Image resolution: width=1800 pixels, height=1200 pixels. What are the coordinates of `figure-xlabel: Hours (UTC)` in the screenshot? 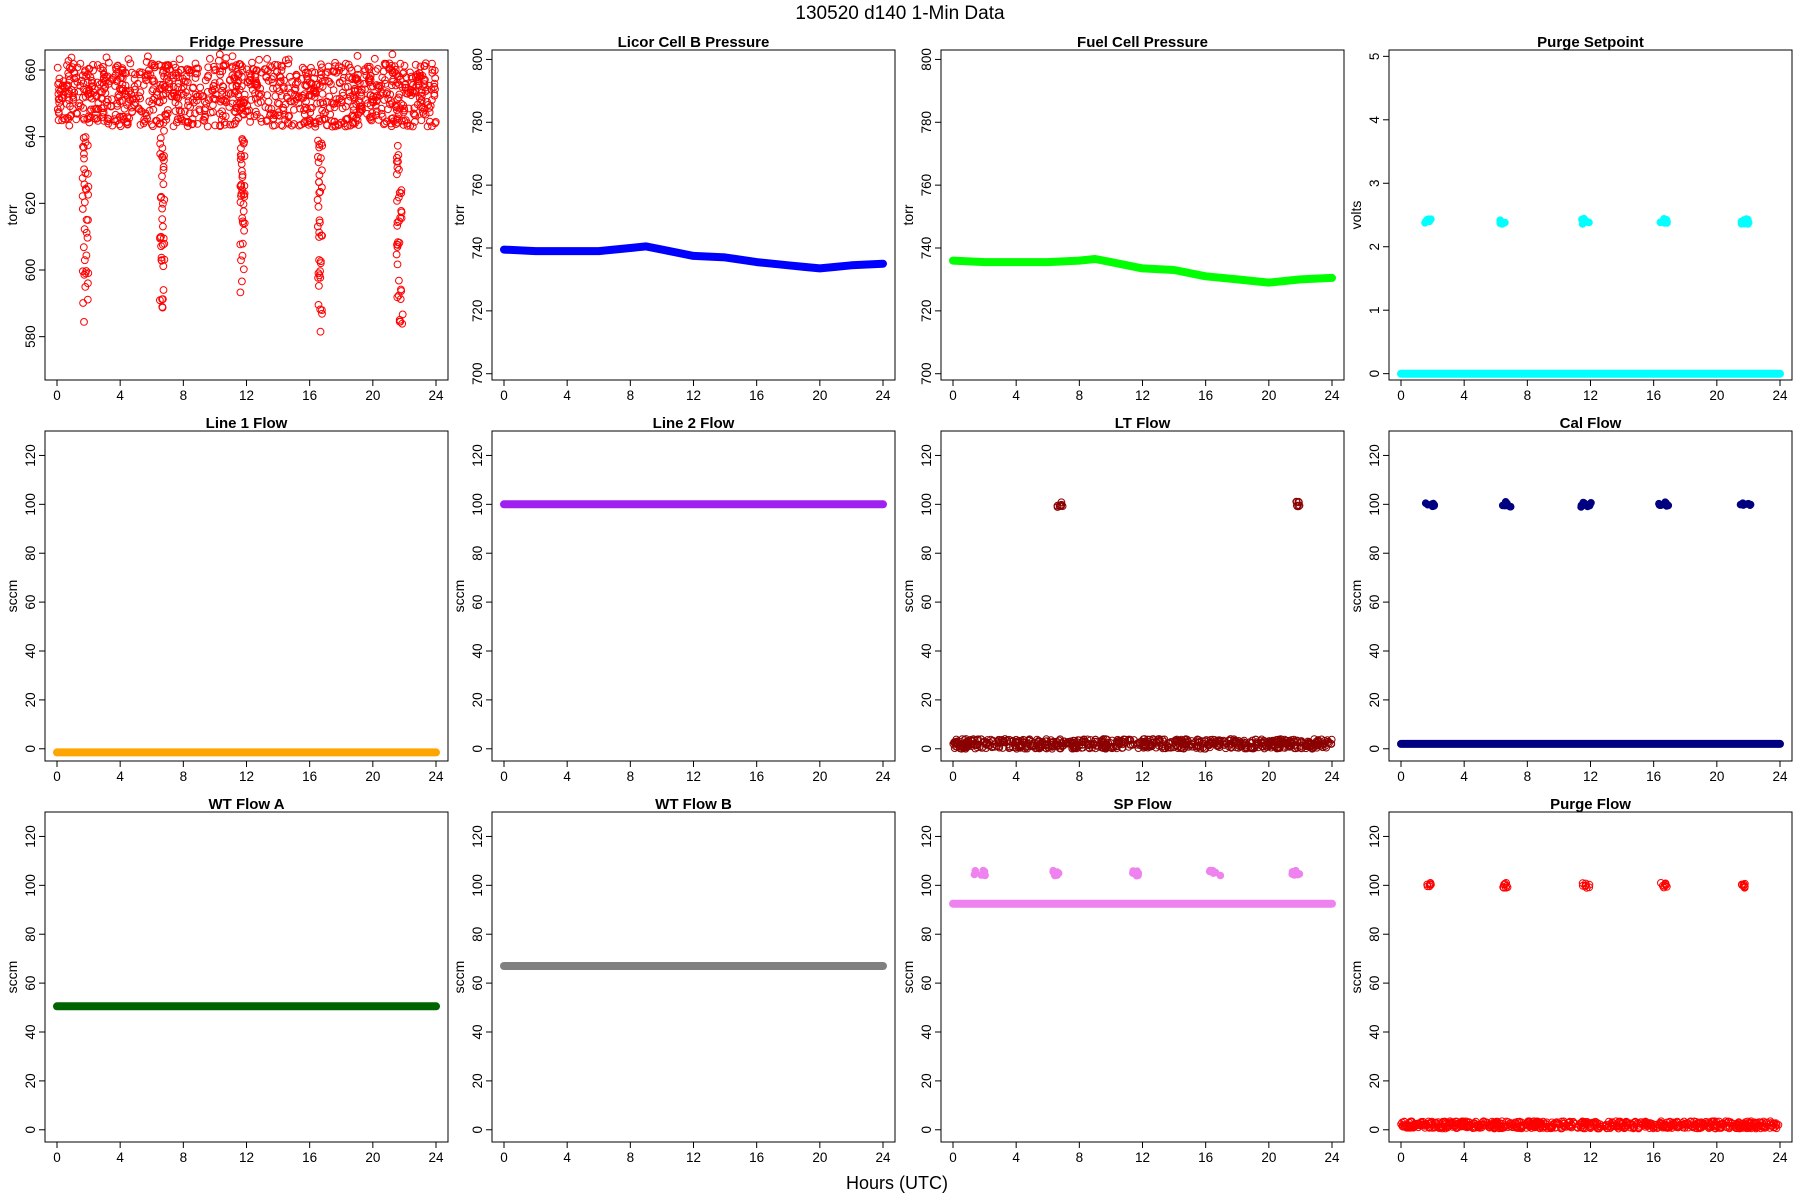 It's located at (897, 1183).